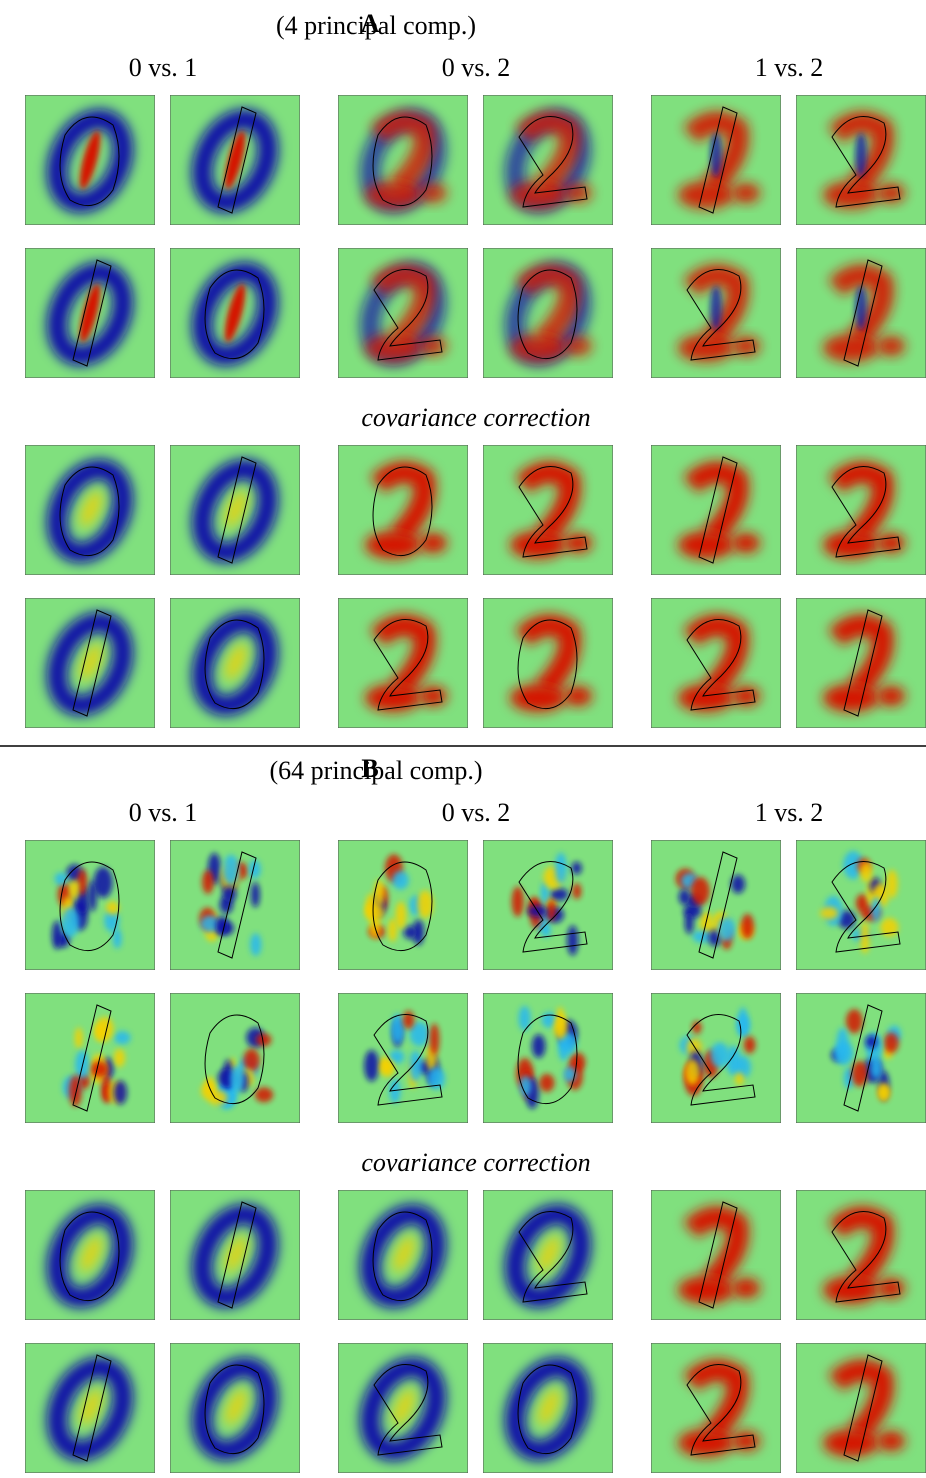 The image size is (926, 1478). Describe the element at coordinates (370, 23) in the screenshot. I see `panel-label: A` at that location.